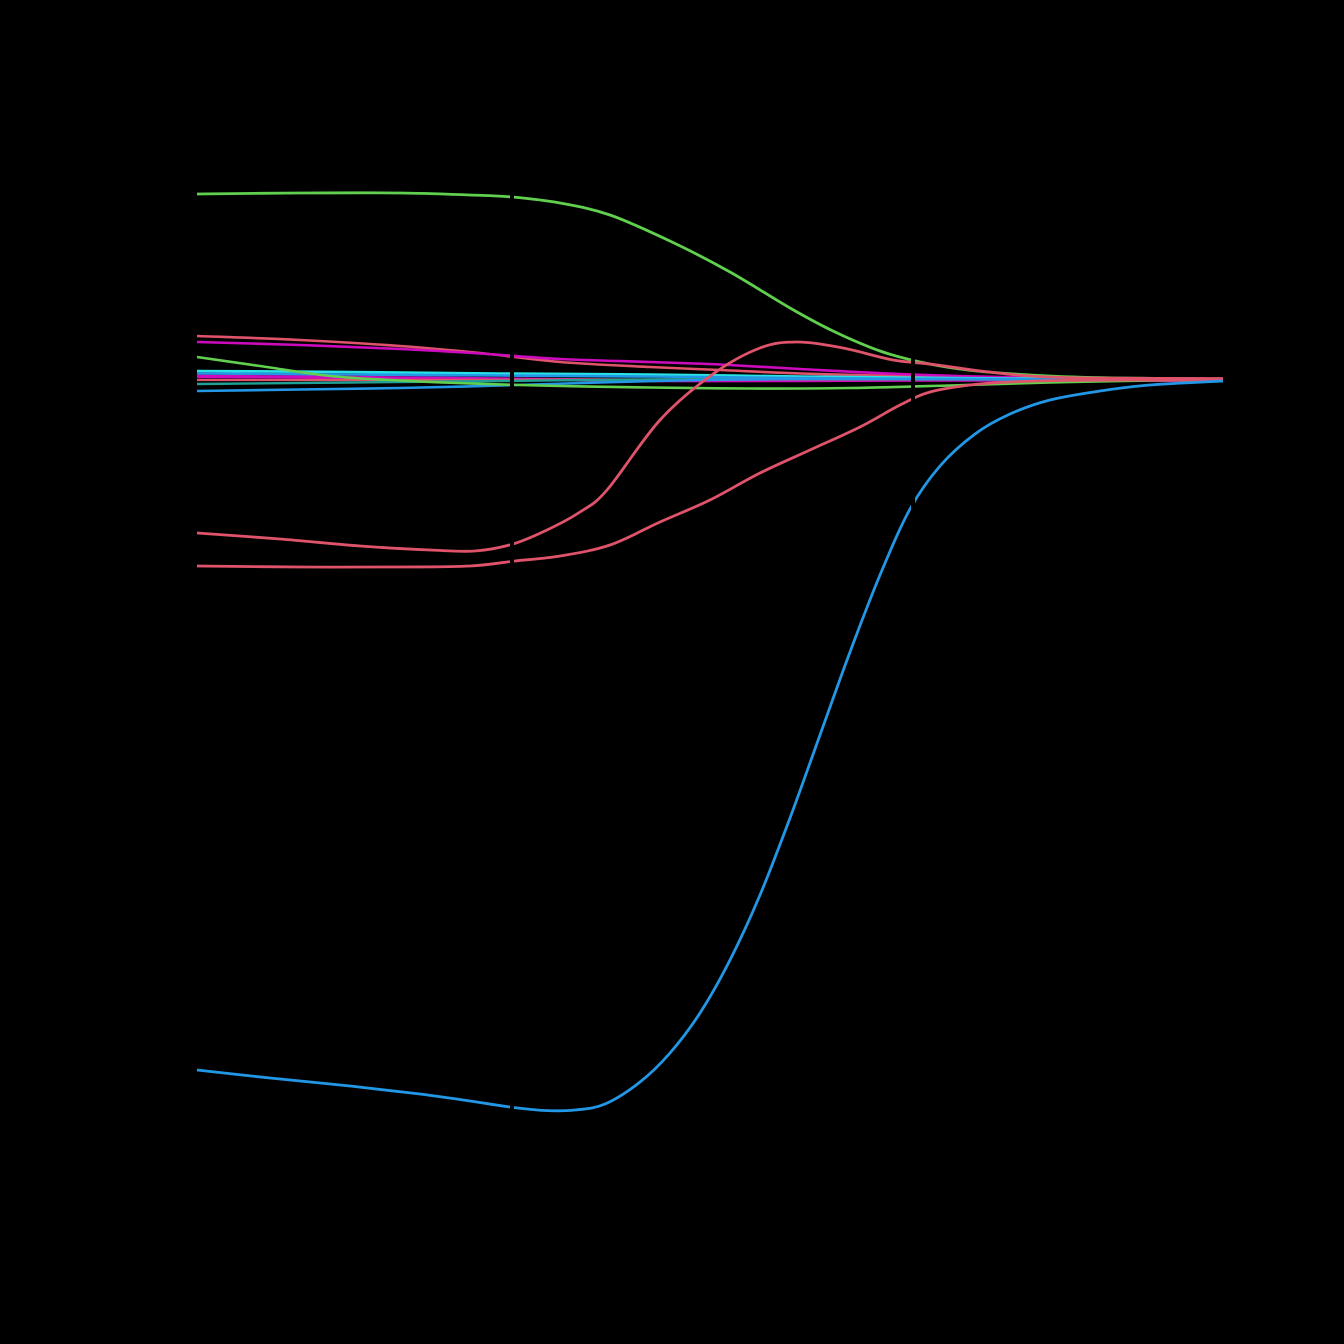 This screenshot has width=1344, height=1344. What do you see at coordinates (710, 385) in the screenshot?
I see `curve-blue-lower-flat` at bounding box center [710, 385].